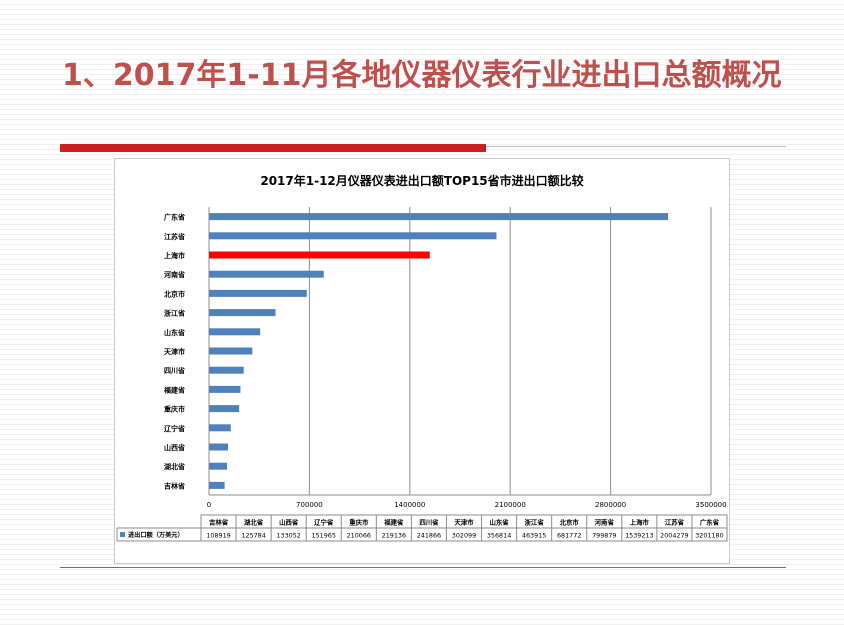 This screenshot has height=625, width=844. Describe the element at coordinates (464, 522) in the screenshot. I see `data-table-category: 天津市` at that location.